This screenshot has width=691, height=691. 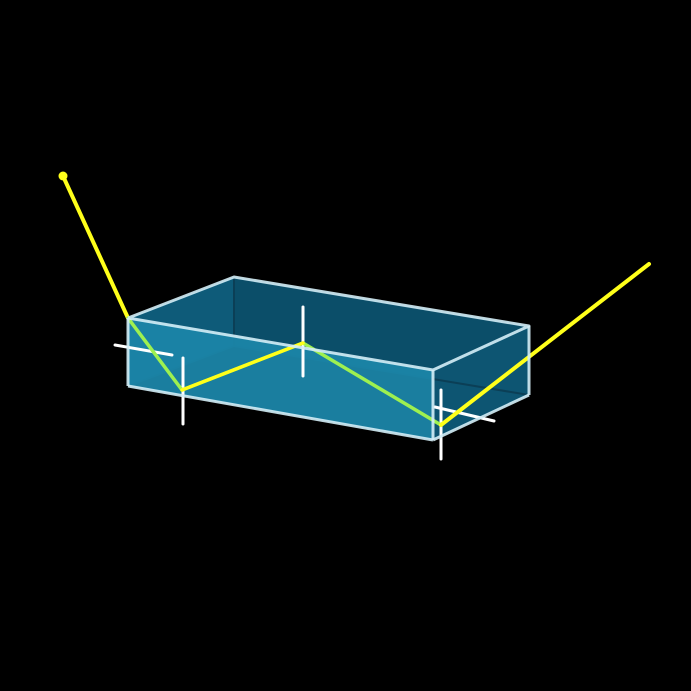 I want to click on box-bottom-right-edge, so click(x=481, y=417).